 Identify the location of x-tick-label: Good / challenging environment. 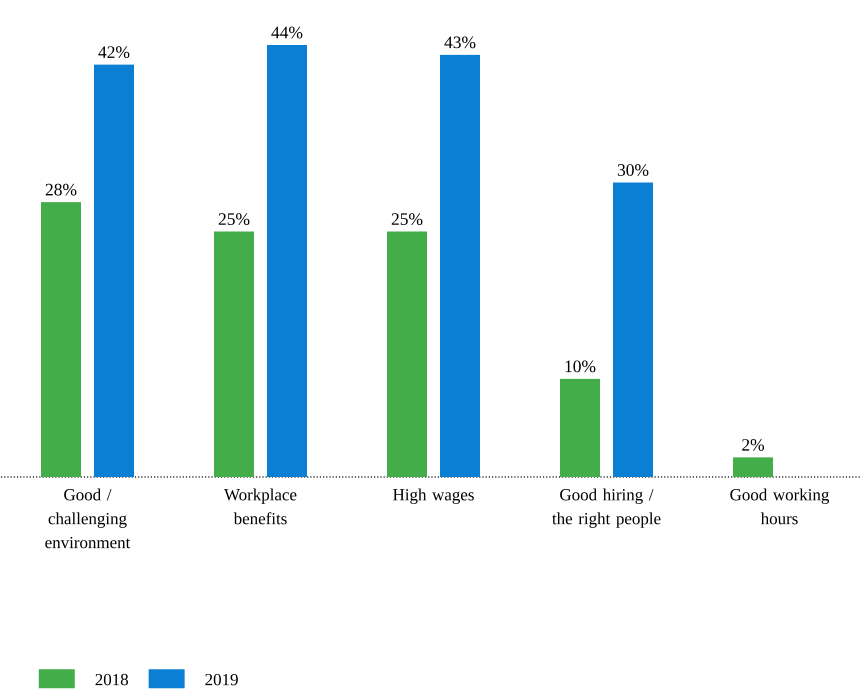
(87, 518).